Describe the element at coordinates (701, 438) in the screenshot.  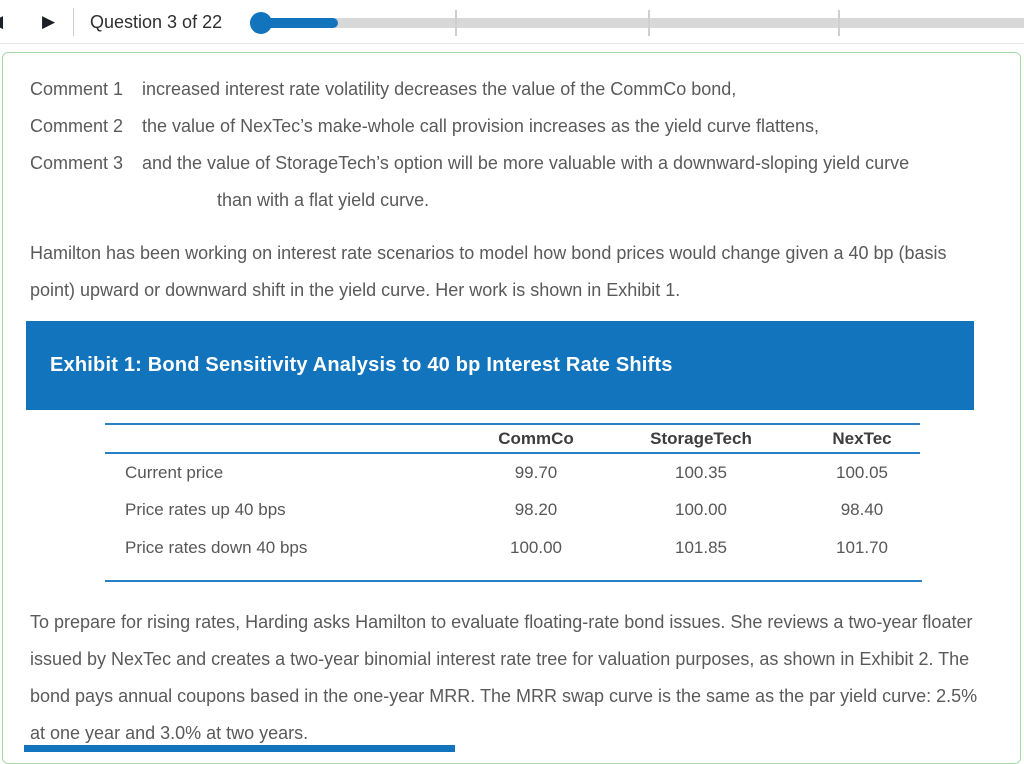
I see `column-header-storagetech: StorageTech` at that location.